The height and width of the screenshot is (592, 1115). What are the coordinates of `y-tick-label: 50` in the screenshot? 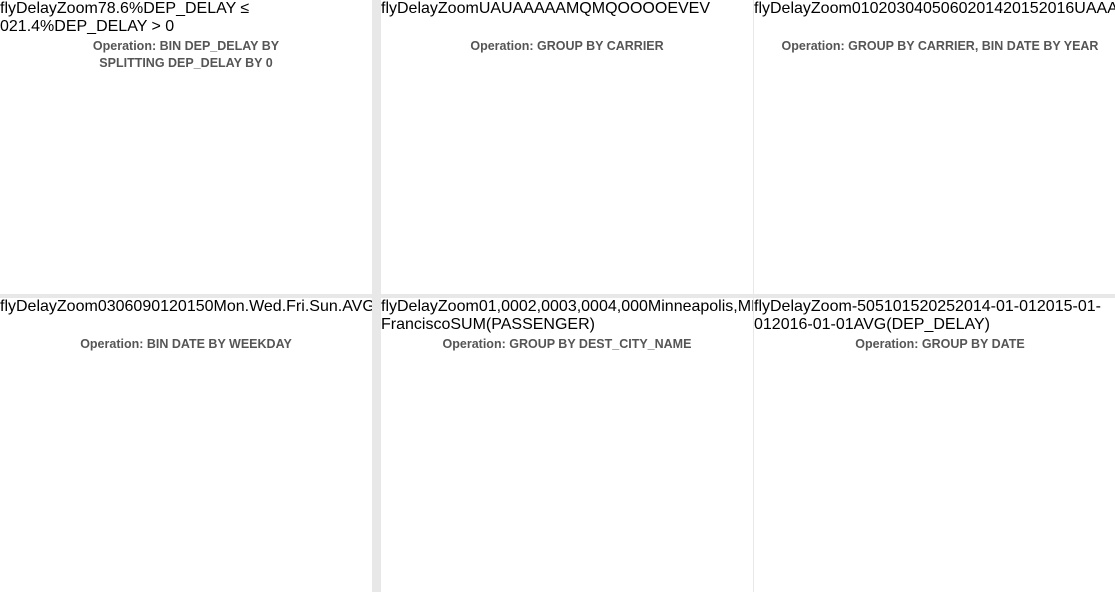 It's located at (940, 8).